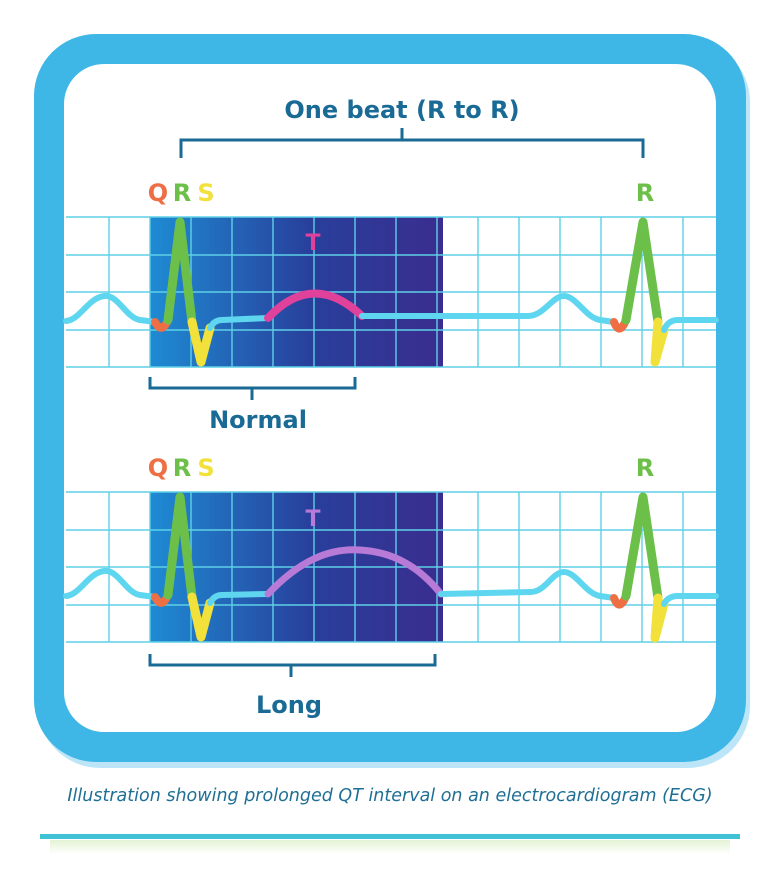  What do you see at coordinates (312, 243) in the screenshot?
I see `strip-normal-t-label: T` at bounding box center [312, 243].